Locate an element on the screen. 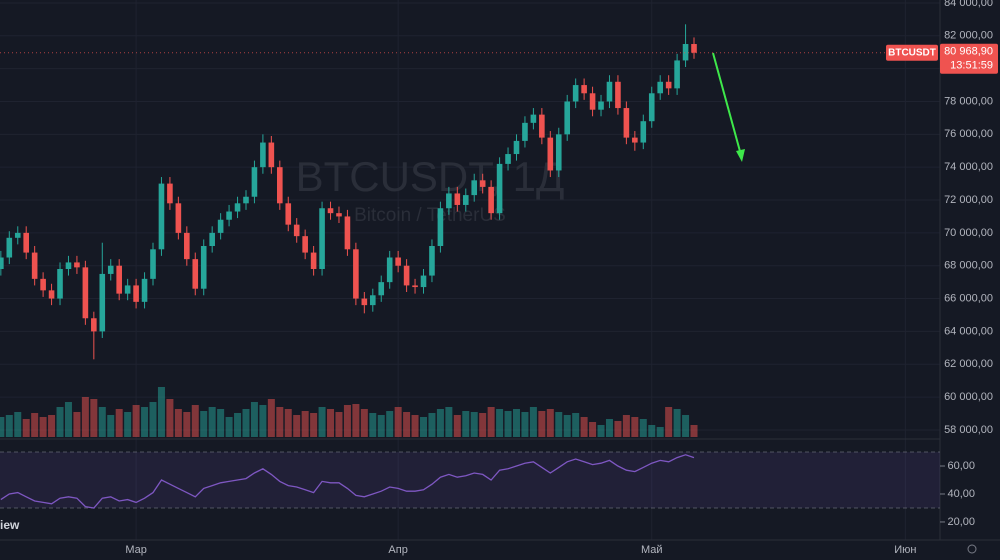 This screenshot has height=560, width=1000. logo: iew is located at coordinates (10, 525).